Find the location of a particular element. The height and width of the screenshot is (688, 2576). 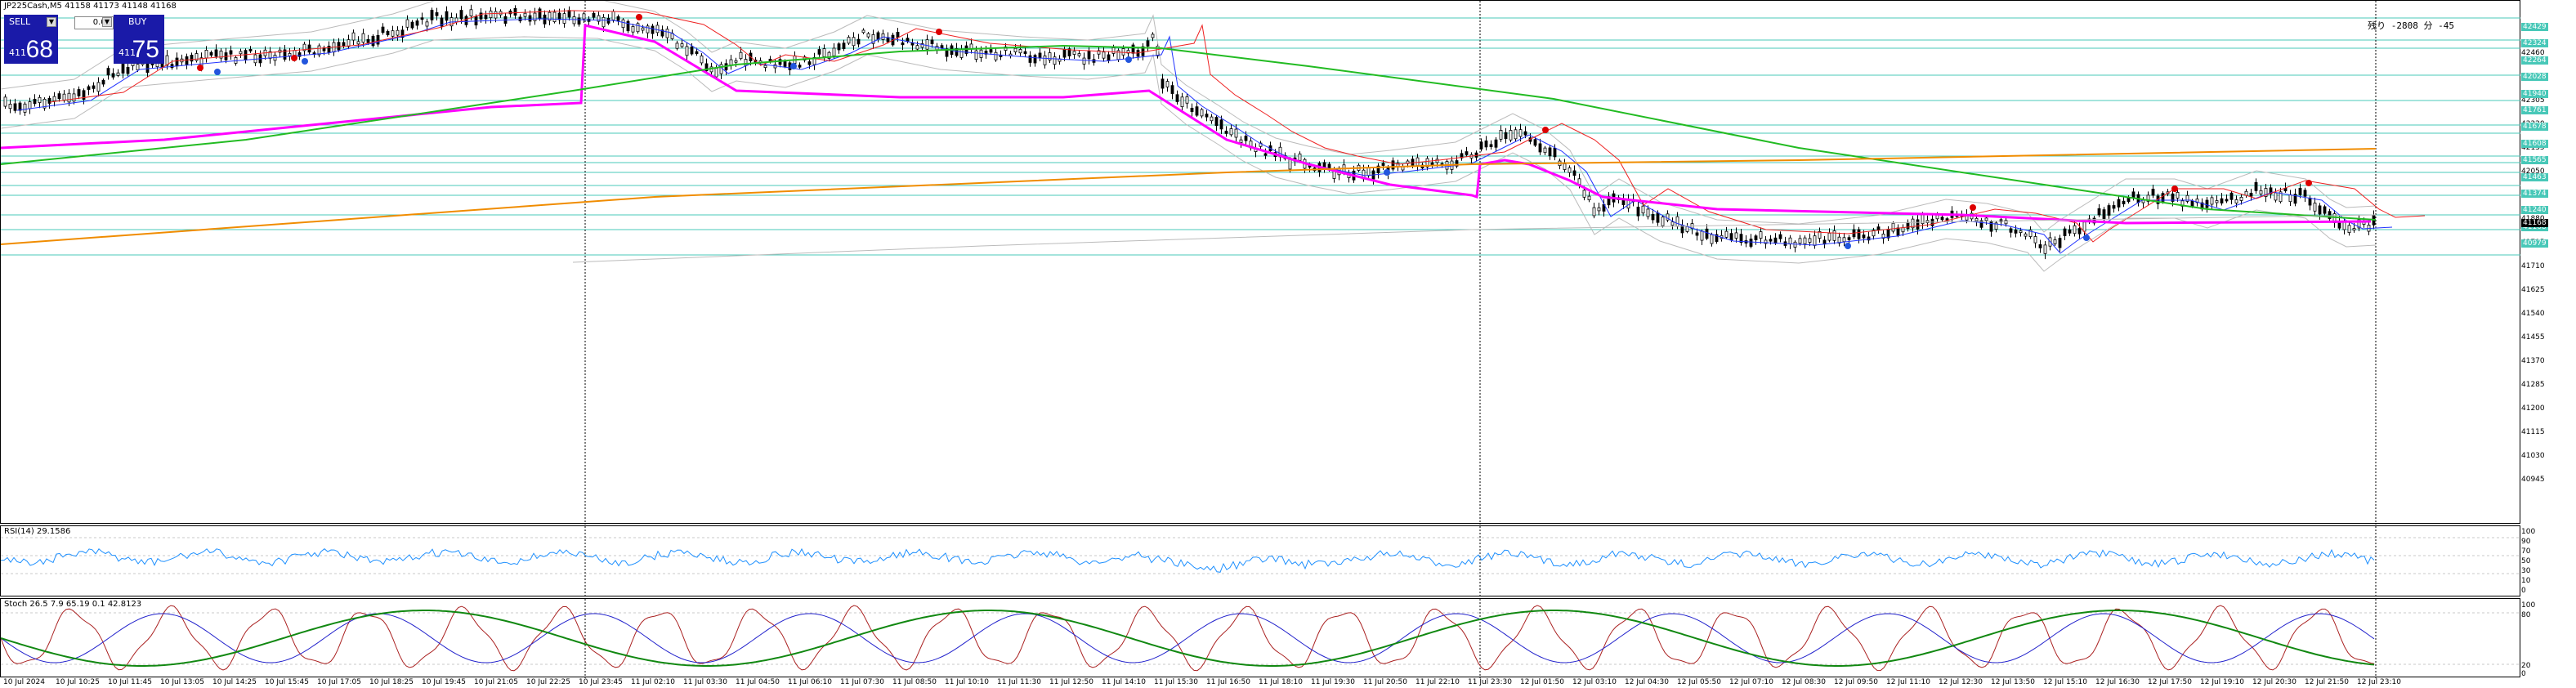

time-axis-label: 11 Jul 23:30 is located at coordinates (1490, 682).